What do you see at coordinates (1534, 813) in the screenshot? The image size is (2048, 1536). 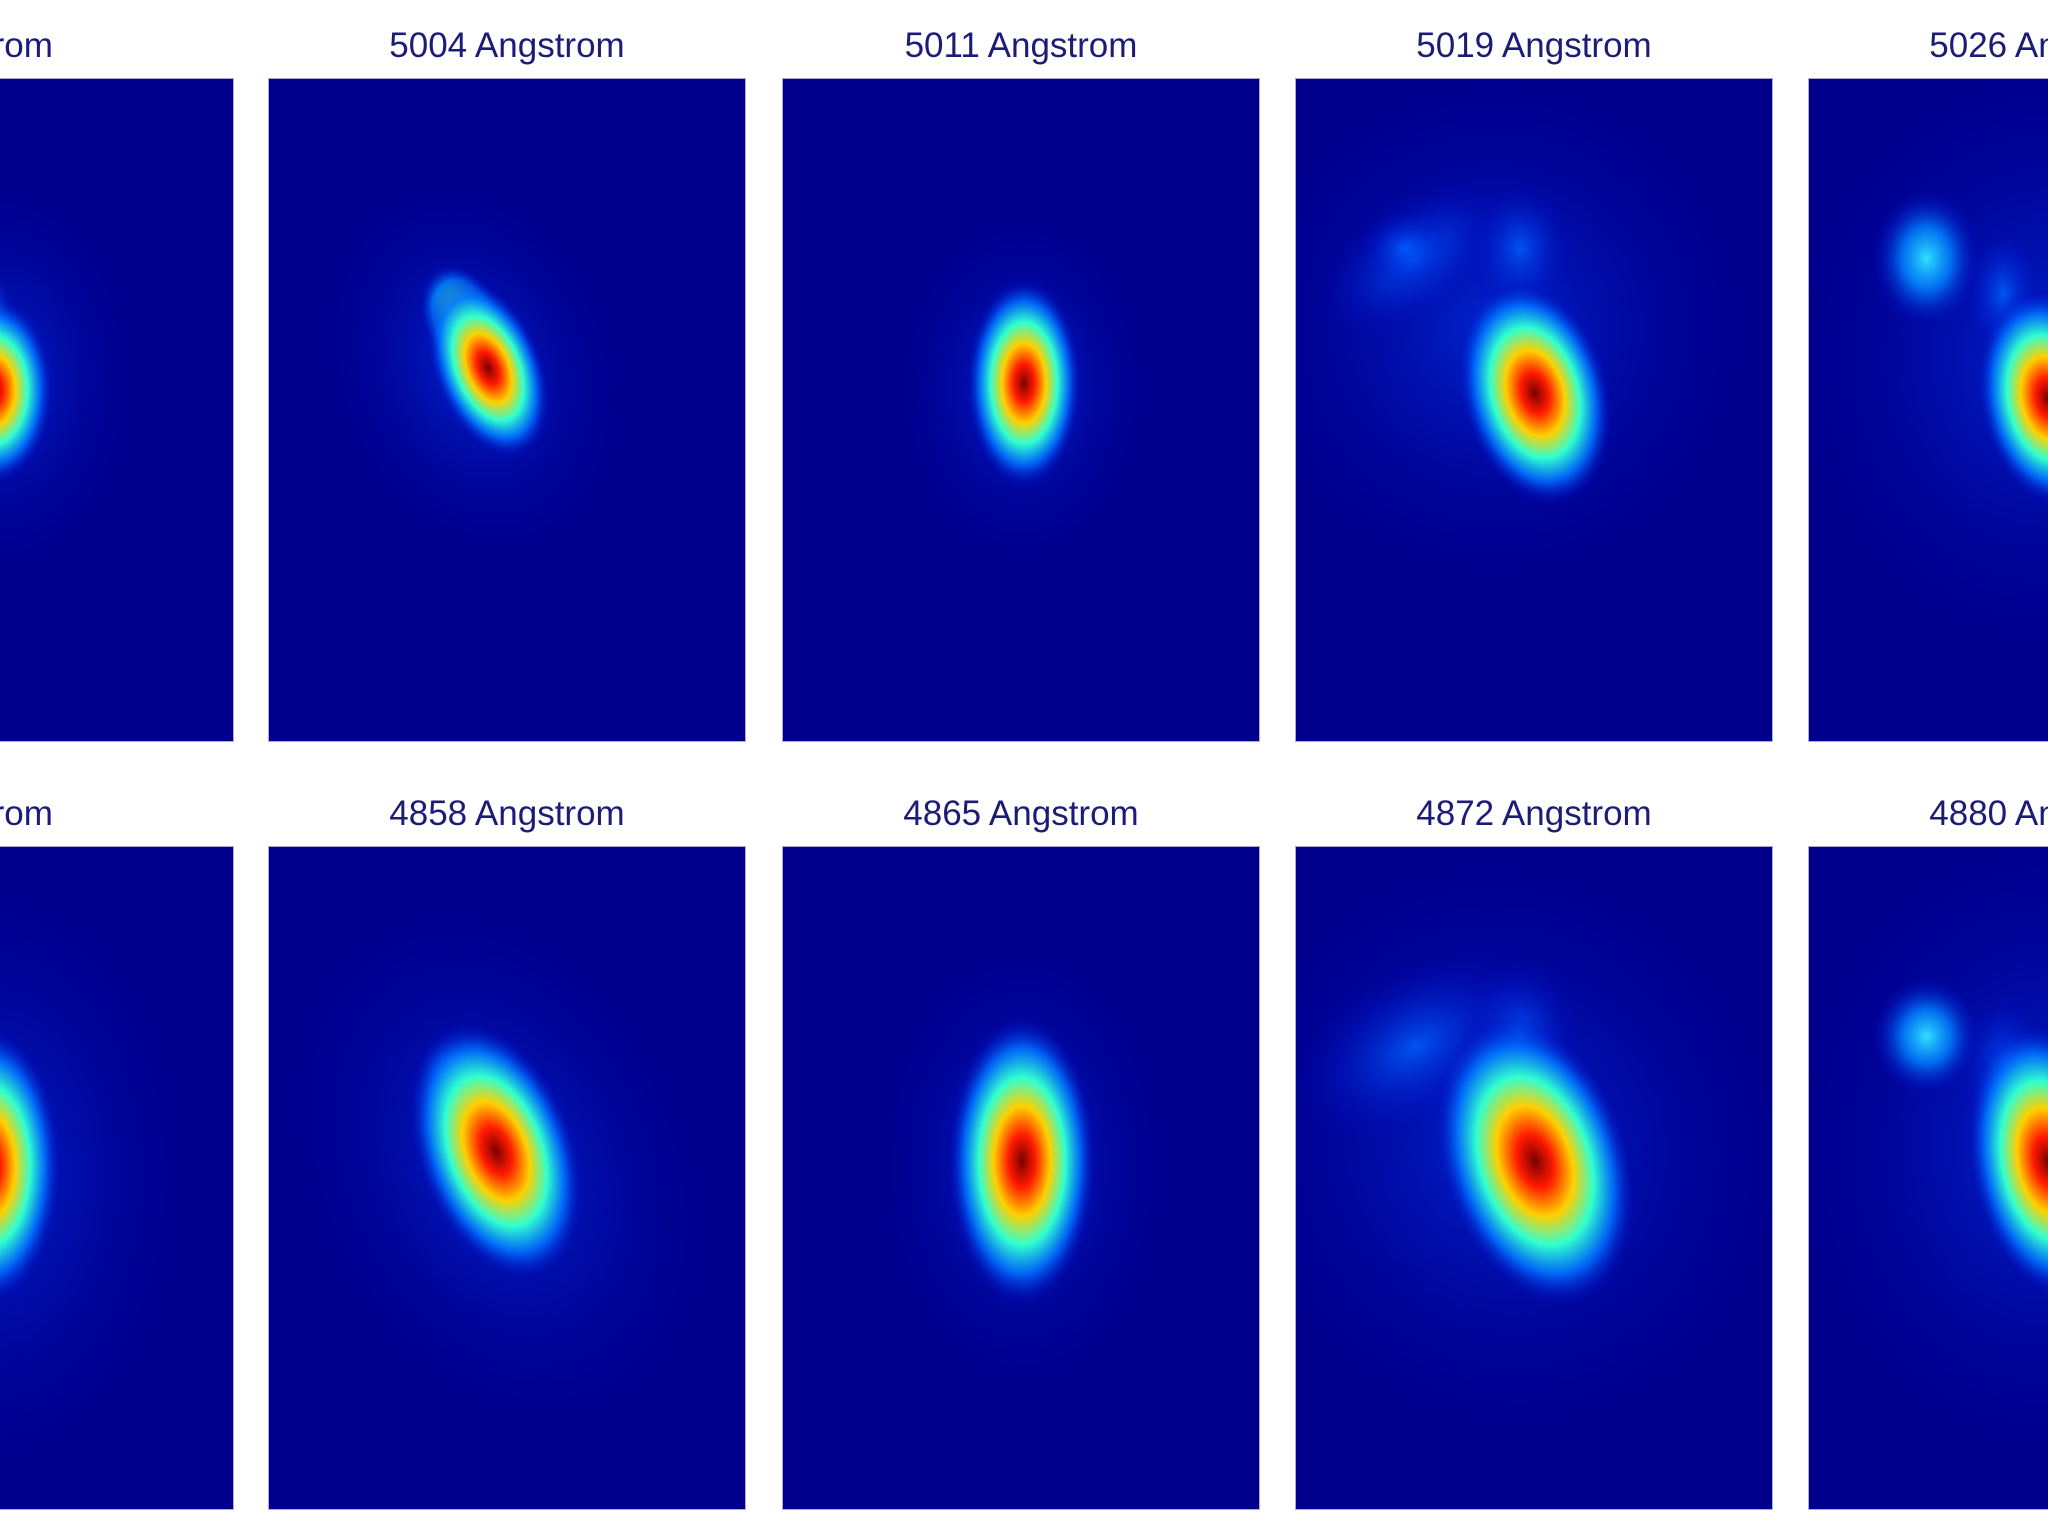 I see `panel-title: 4872 Angstrom` at bounding box center [1534, 813].